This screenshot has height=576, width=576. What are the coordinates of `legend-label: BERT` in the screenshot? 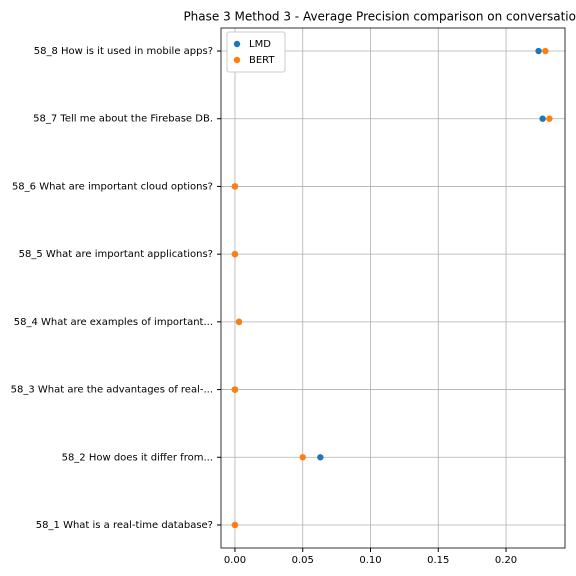 It's located at (262, 60).